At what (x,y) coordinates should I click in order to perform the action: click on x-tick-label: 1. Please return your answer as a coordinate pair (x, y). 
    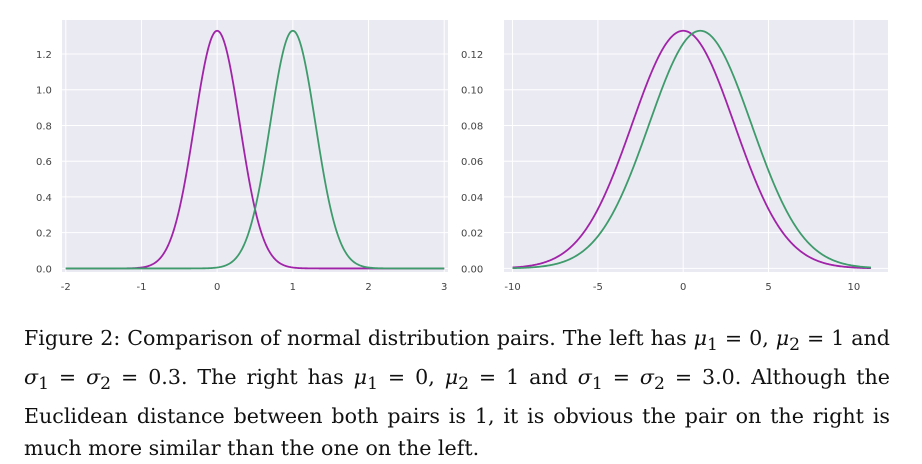
    Looking at the image, I should click on (293, 287).